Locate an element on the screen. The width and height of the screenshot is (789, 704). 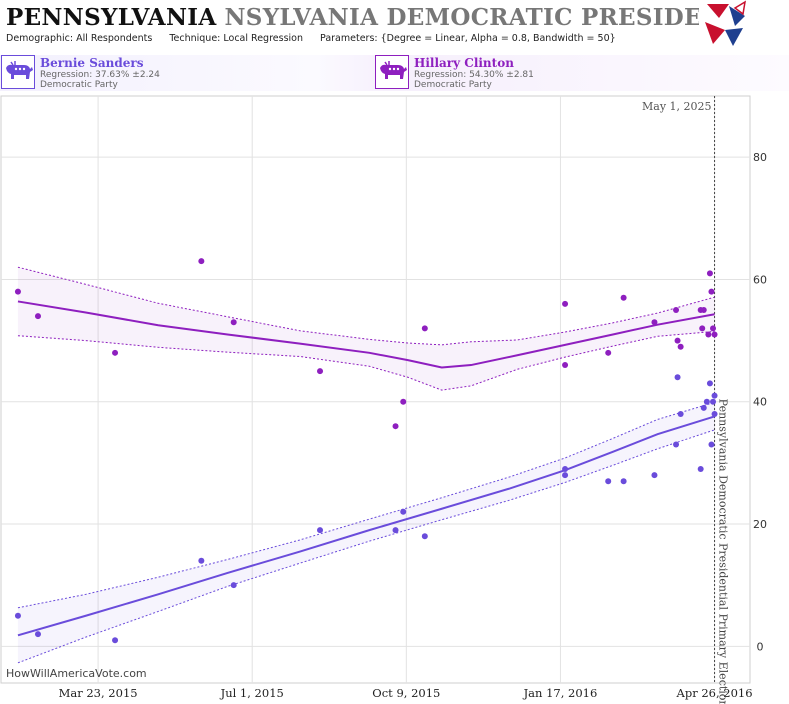
y-tick-label: 40 is located at coordinates (760, 402).